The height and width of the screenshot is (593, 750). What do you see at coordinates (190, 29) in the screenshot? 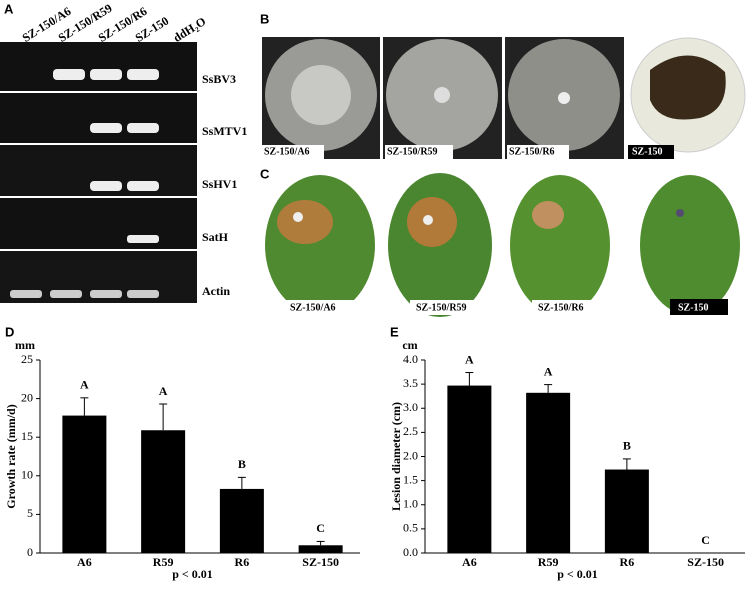
I see `lane-label: ddH₂O` at bounding box center [190, 29].